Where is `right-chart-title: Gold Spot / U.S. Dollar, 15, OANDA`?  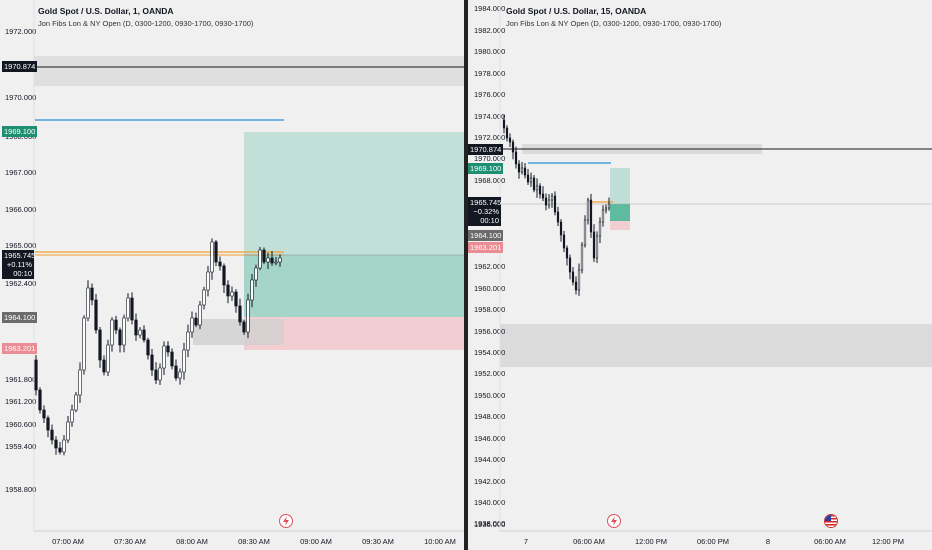
right-chart-title: Gold Spot / U.S. Dollar, 15, OANDA is located at coordinates (576, 11).